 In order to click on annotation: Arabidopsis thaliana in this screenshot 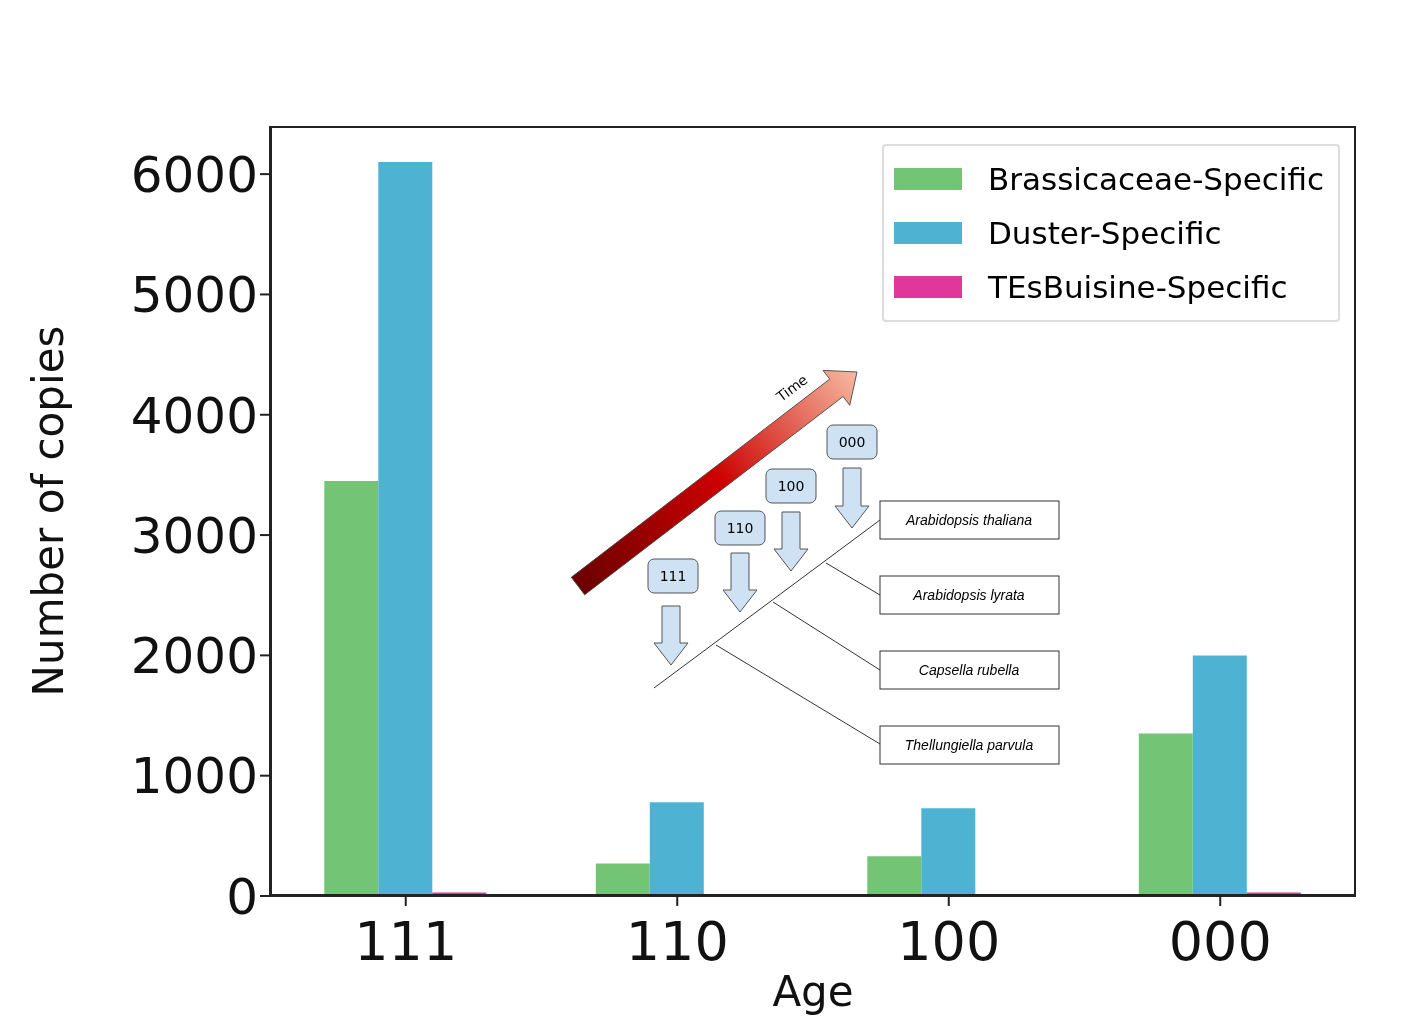, I will do `click(968, 520)`.